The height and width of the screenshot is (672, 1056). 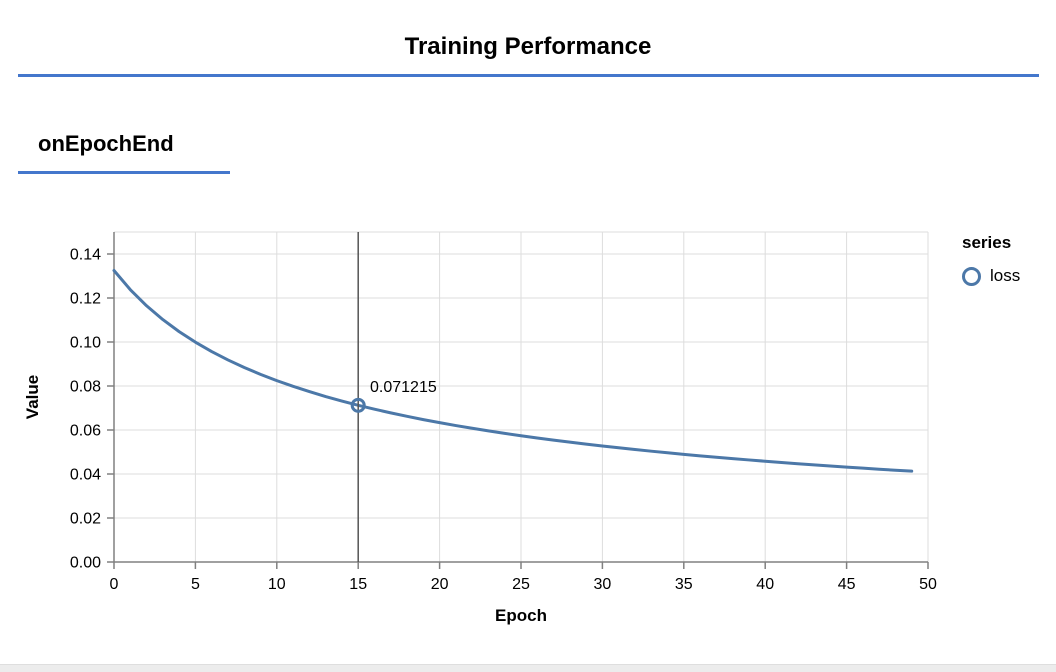 I want to click on loss-series-marker-icon, so click(x=971, y=276).